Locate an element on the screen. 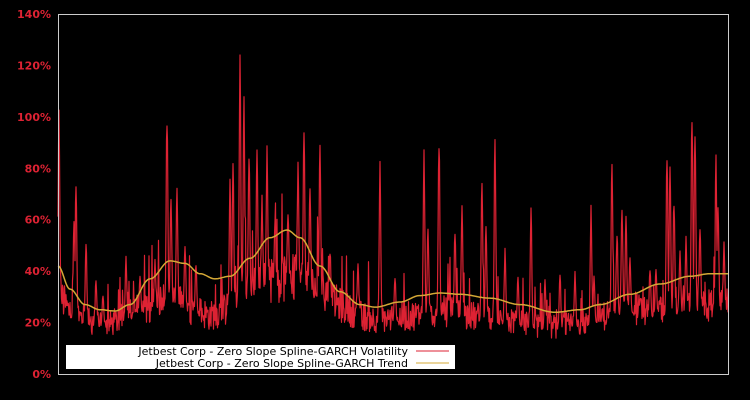 Image resolution: width=750 pixels, height=400 pixels. y-tick-label: 140% is located at coordinates (34, 14).